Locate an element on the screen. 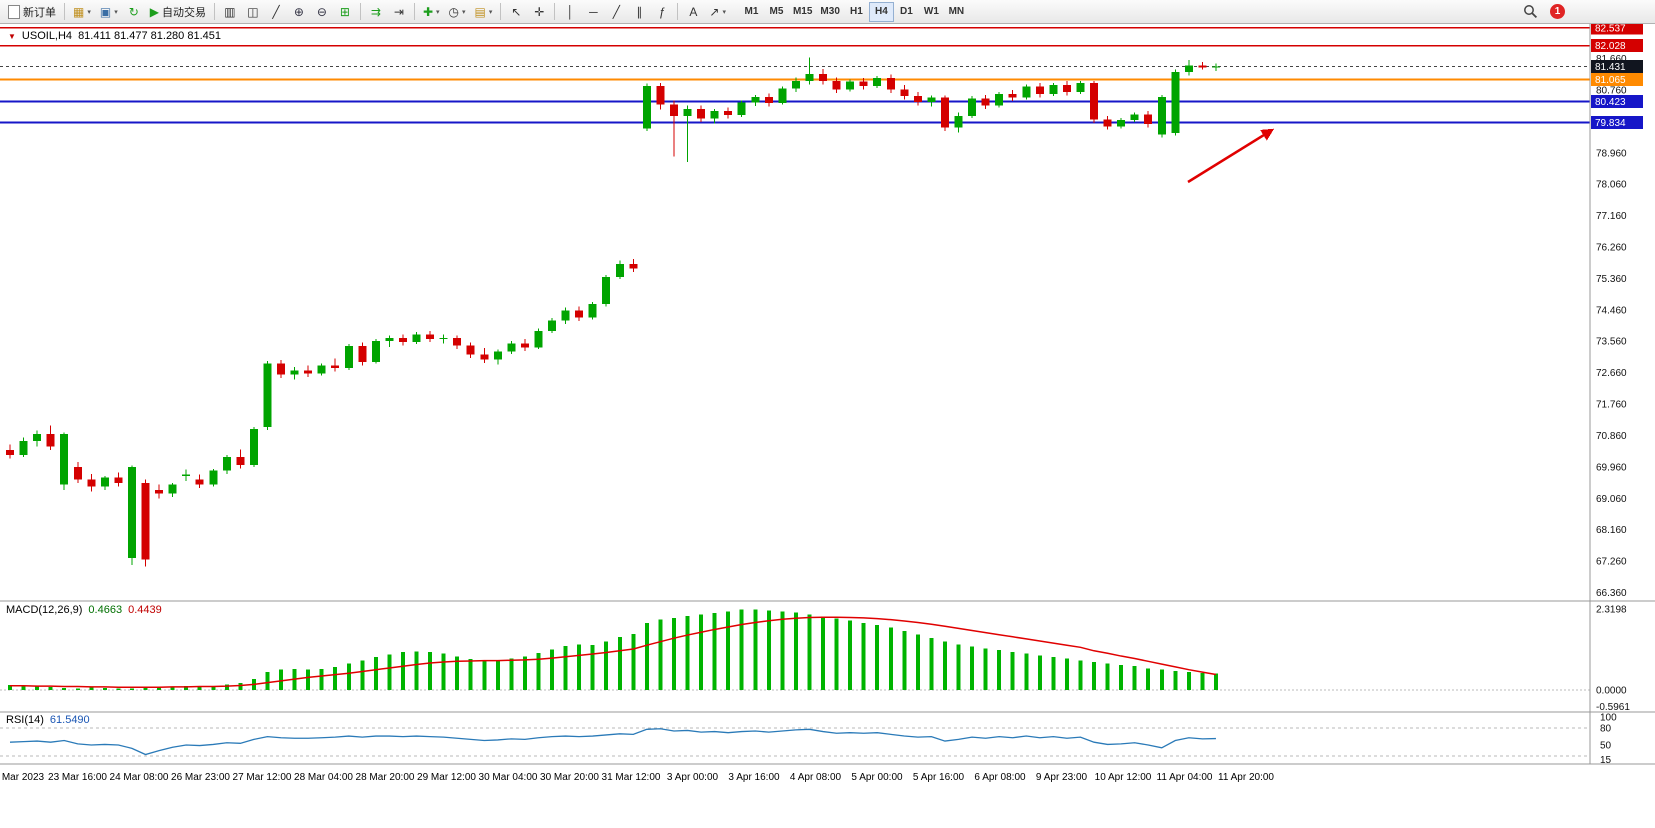 This screenshot has width=1655, height=828. candlestick-icon: ◫ is located at coordinates (253, 11).